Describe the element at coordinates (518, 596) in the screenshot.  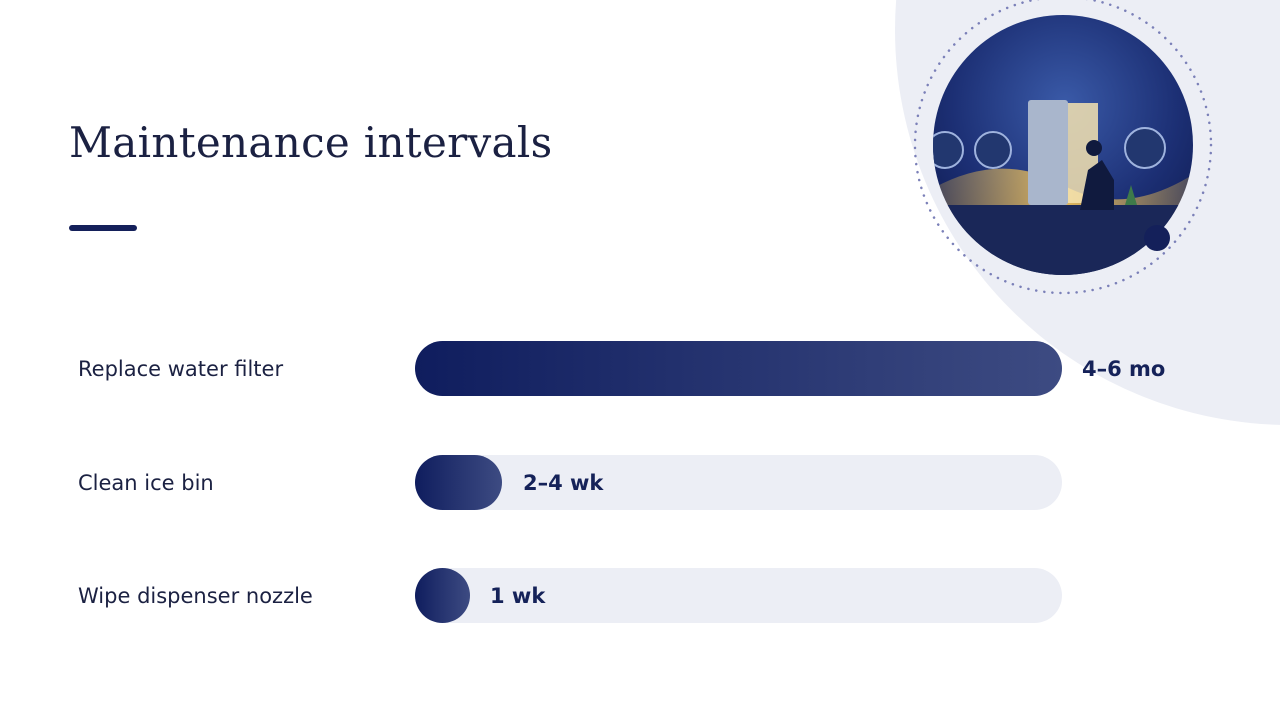
I see `interval-label: 1 wk` at that location.